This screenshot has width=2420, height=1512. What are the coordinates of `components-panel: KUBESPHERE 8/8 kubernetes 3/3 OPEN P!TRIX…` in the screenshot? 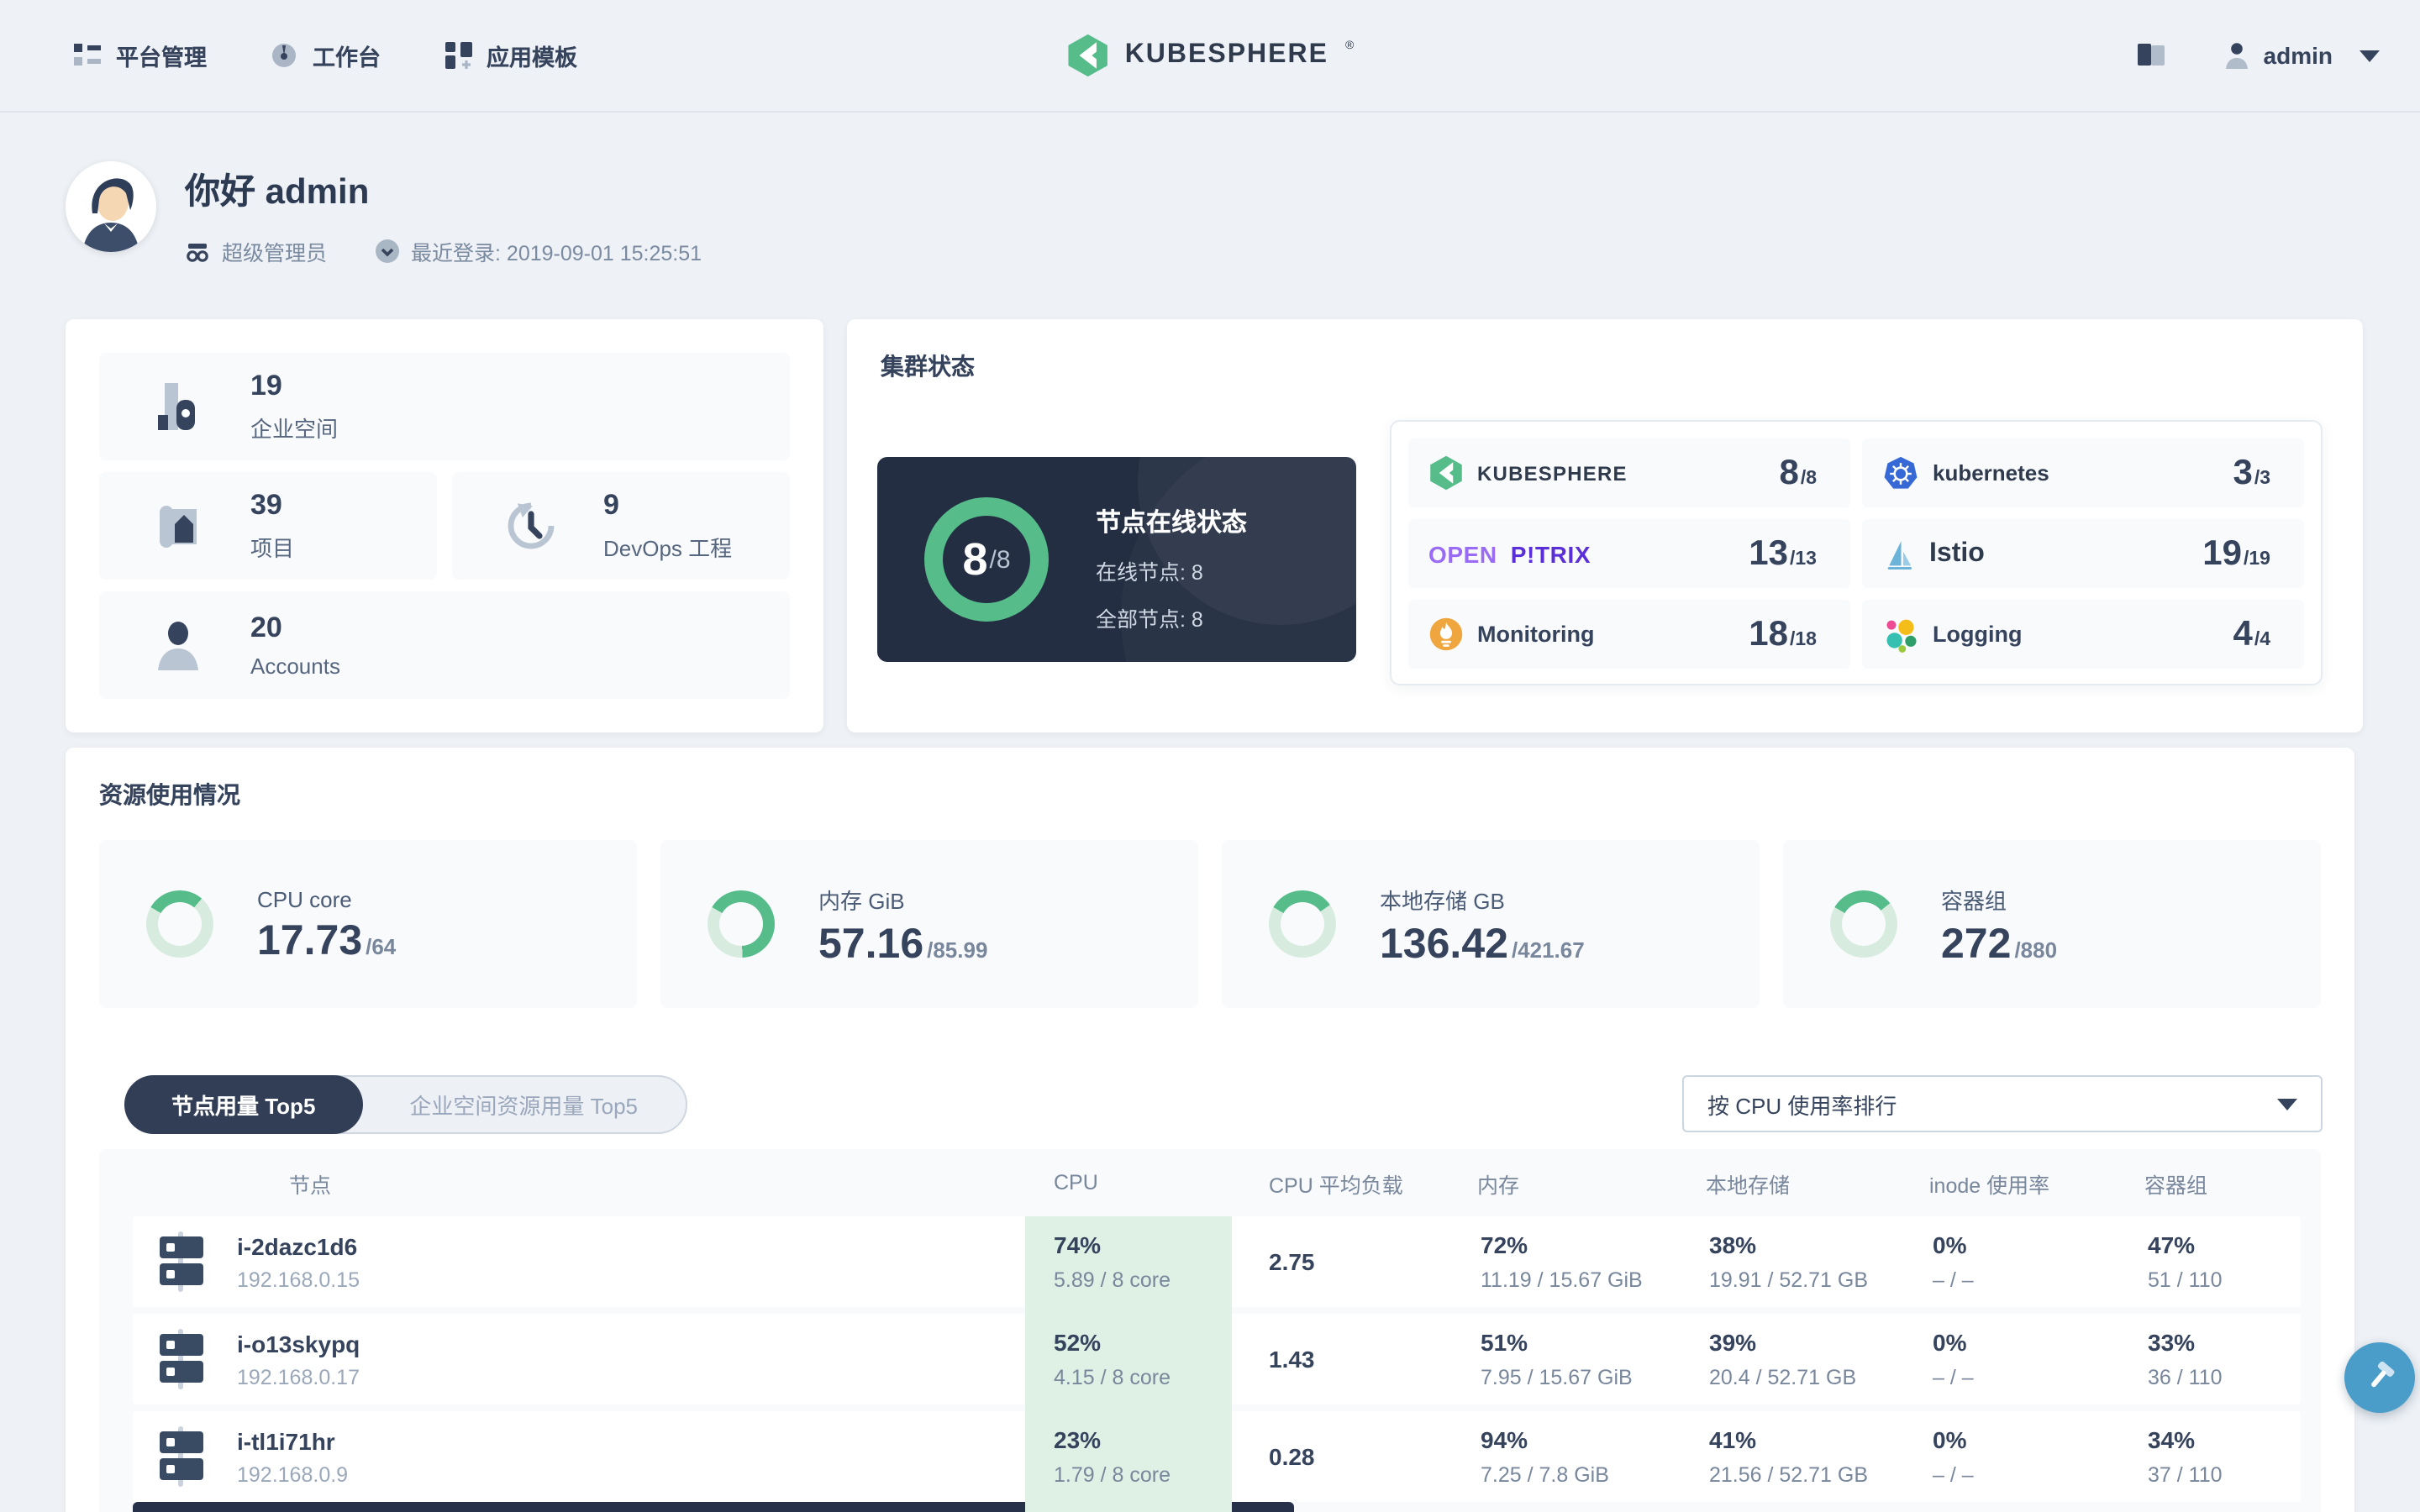 It's located at (1857, 552).